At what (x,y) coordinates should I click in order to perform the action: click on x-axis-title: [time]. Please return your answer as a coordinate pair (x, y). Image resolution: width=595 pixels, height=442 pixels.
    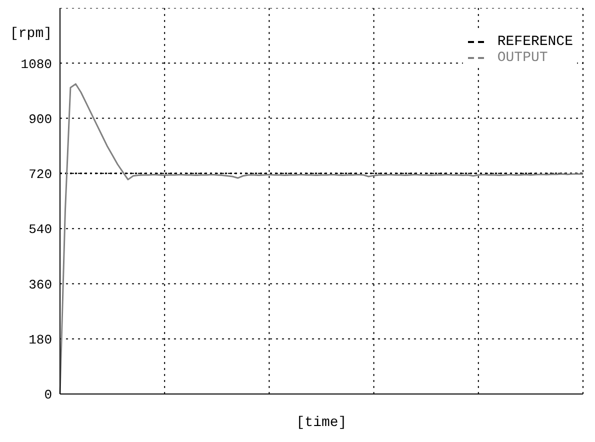
    Looking at the image, I should click on (321, 423).